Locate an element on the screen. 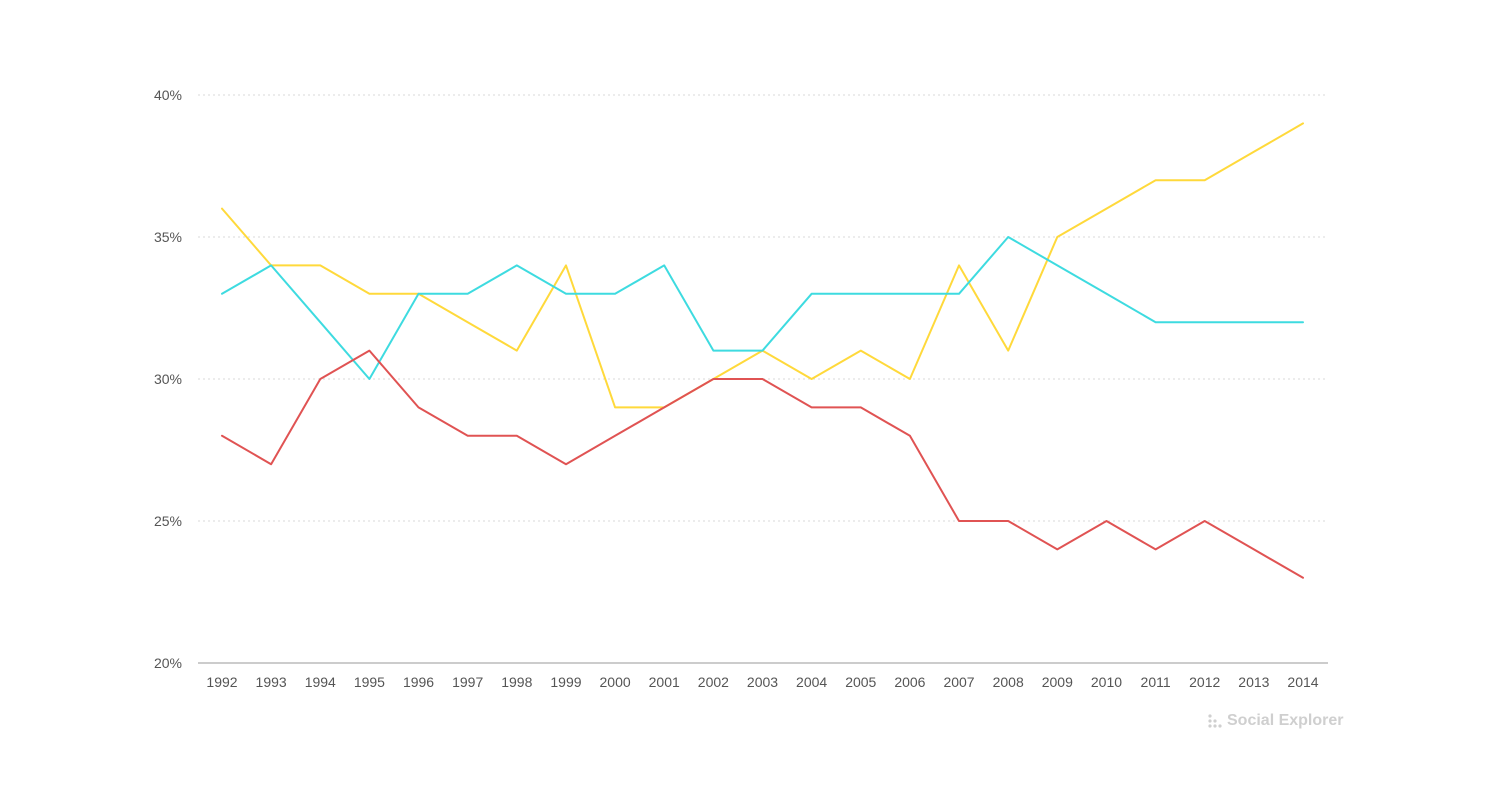 The image size is (1492, 800). watermark-text: Social Explorer is located at coordinates (1285, 720).